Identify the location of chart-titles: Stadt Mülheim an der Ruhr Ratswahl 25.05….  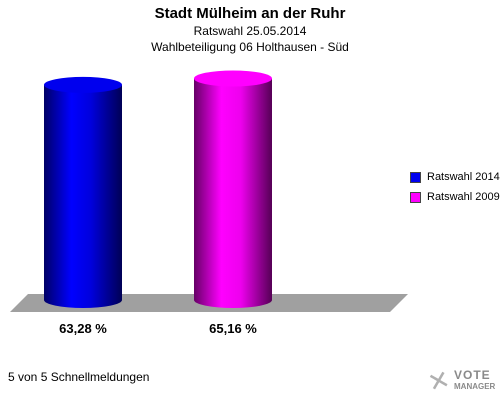
(250, 29).